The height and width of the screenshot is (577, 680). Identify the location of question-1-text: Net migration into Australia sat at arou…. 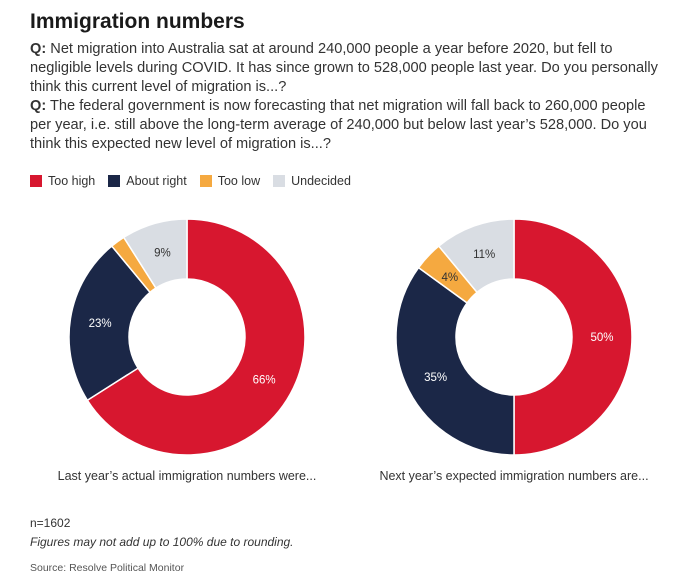
(344, 68).